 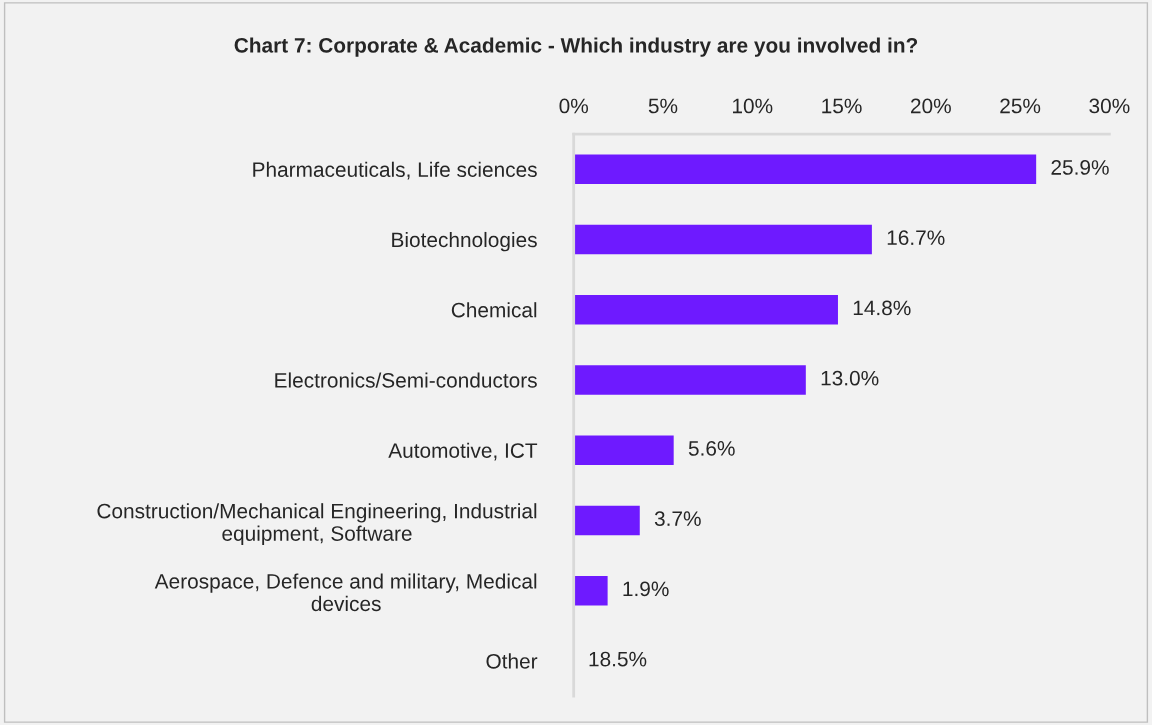 I want to click on x-tick-label: 0%, so click(x=574, y=106).